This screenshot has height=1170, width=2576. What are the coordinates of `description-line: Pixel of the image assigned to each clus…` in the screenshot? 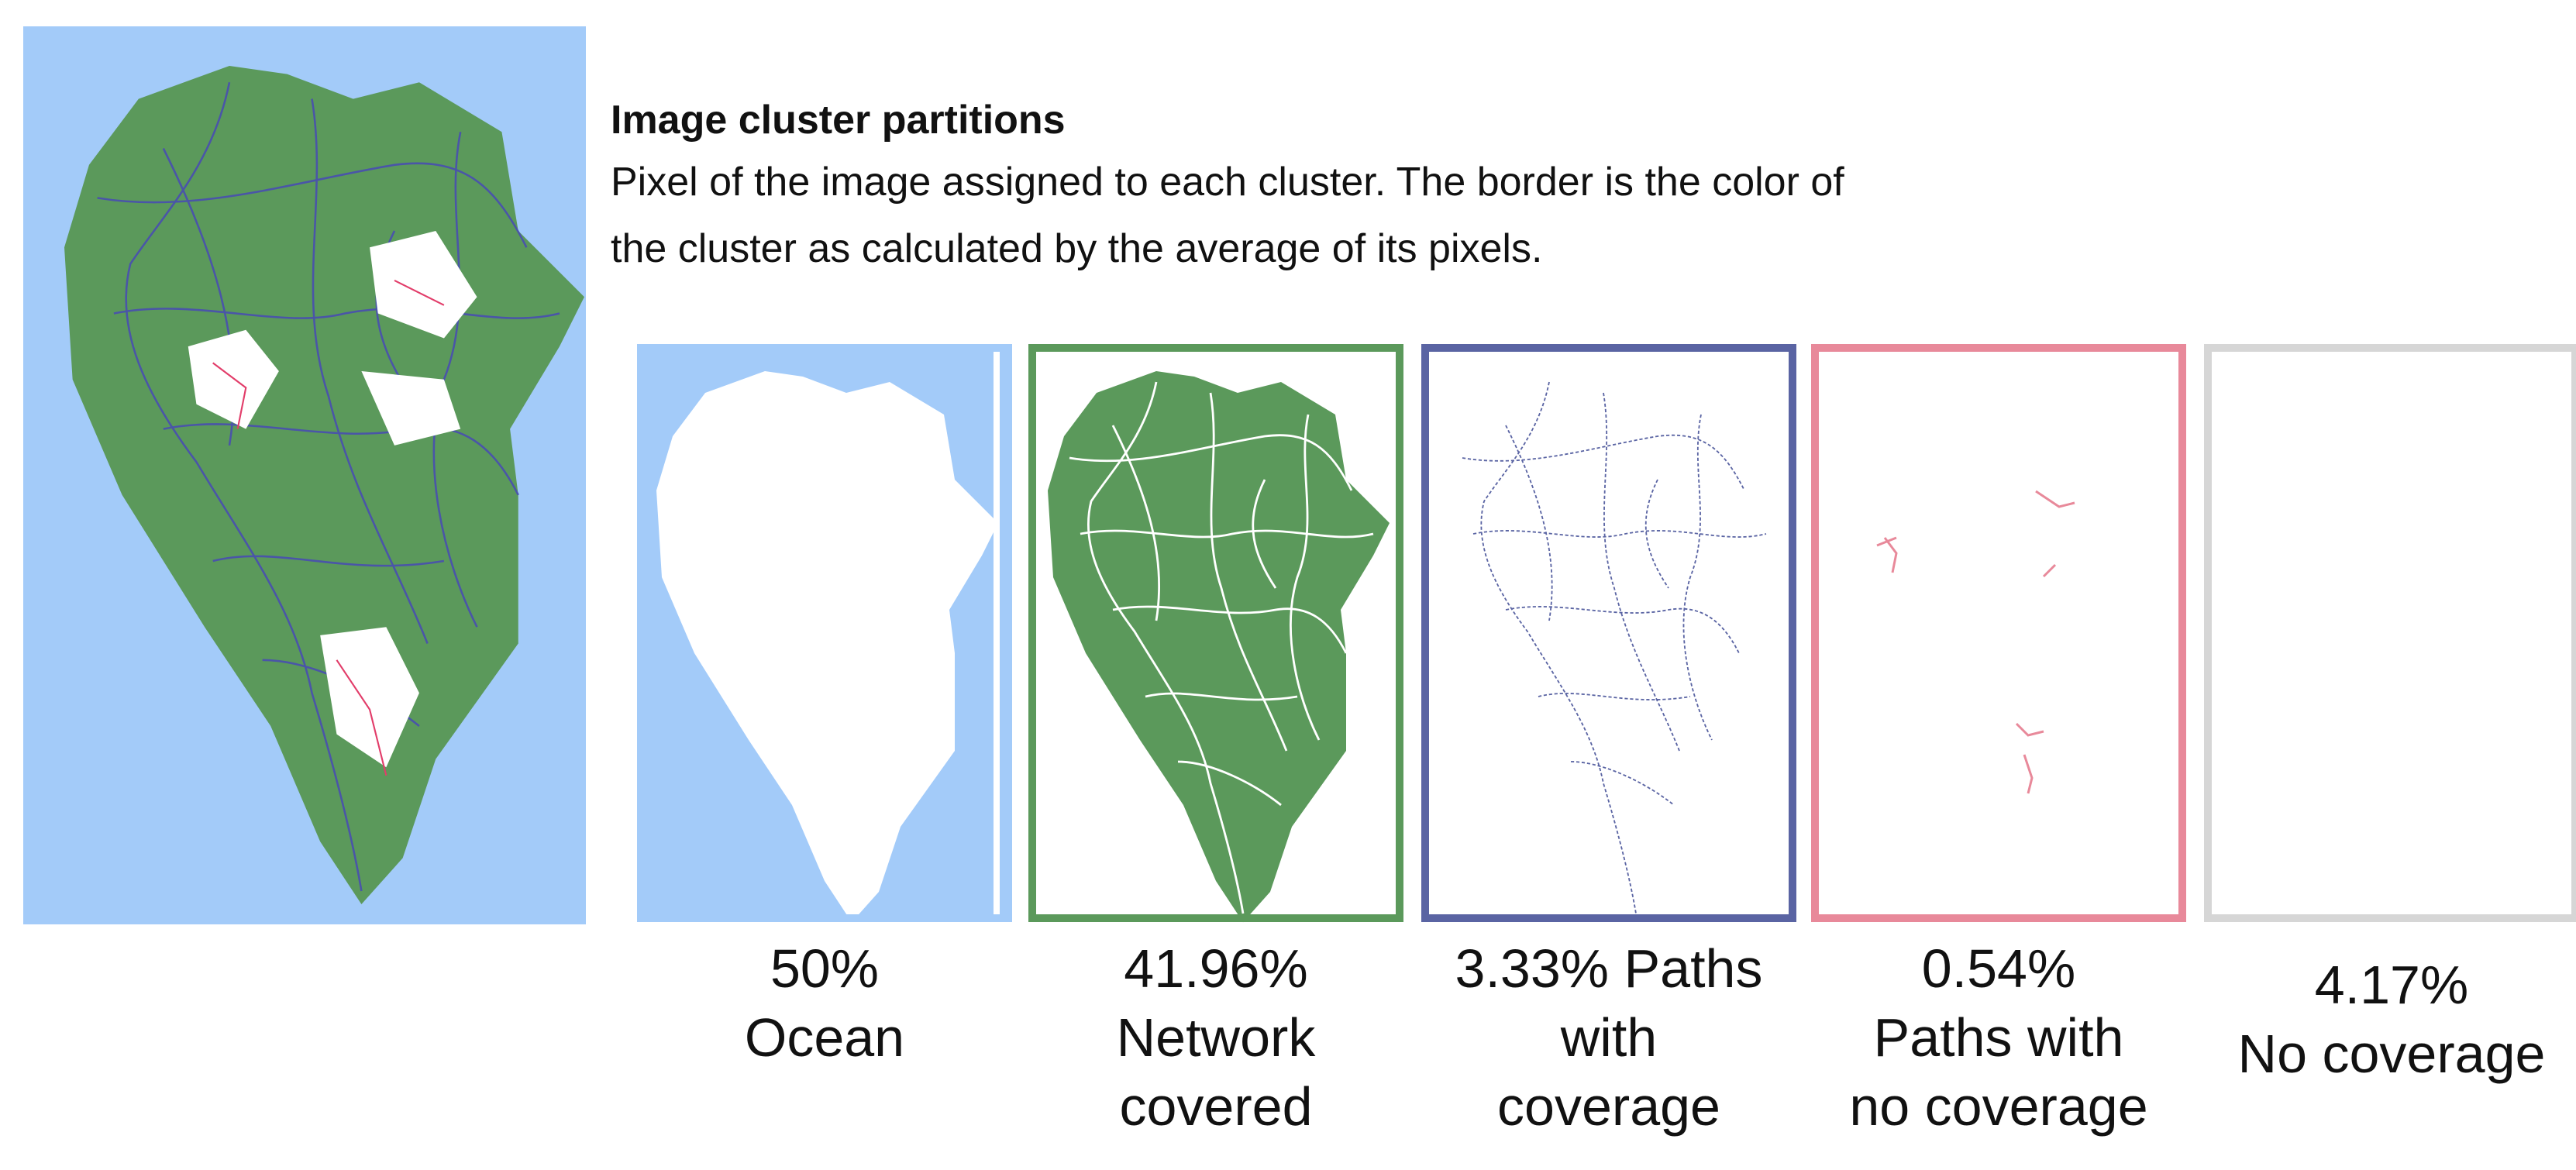 It's located at (1227, 182).